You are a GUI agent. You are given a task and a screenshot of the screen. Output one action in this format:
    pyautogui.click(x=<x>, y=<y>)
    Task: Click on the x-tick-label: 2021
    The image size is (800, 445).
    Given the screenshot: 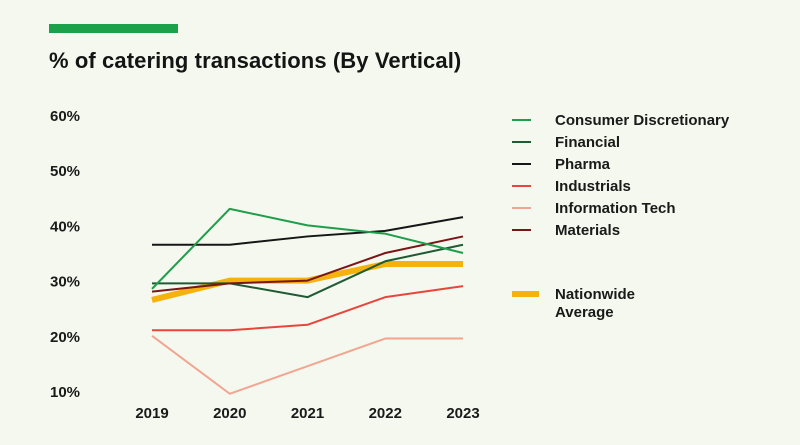 What is the action you would take?
    pyautogui.click(x=307, y=413)
    